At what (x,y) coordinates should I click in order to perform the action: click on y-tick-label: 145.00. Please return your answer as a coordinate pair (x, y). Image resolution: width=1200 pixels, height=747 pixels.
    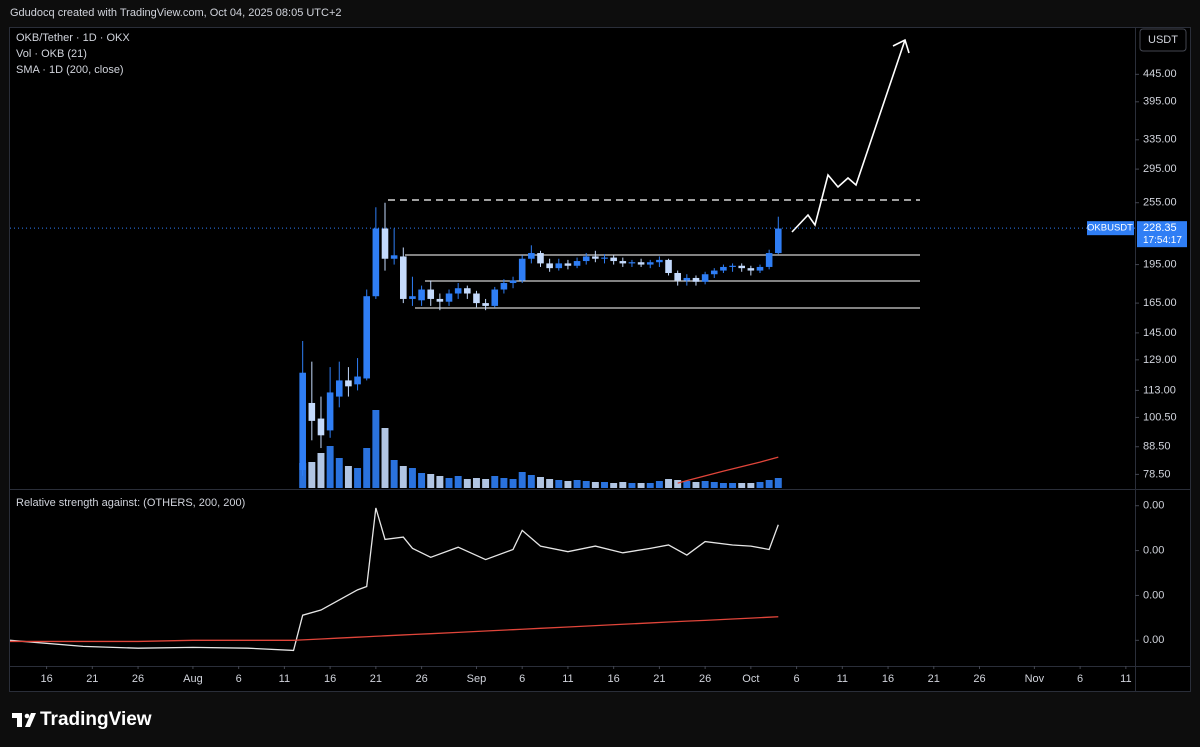
    Looking at the image, I should click on (1160, 333).